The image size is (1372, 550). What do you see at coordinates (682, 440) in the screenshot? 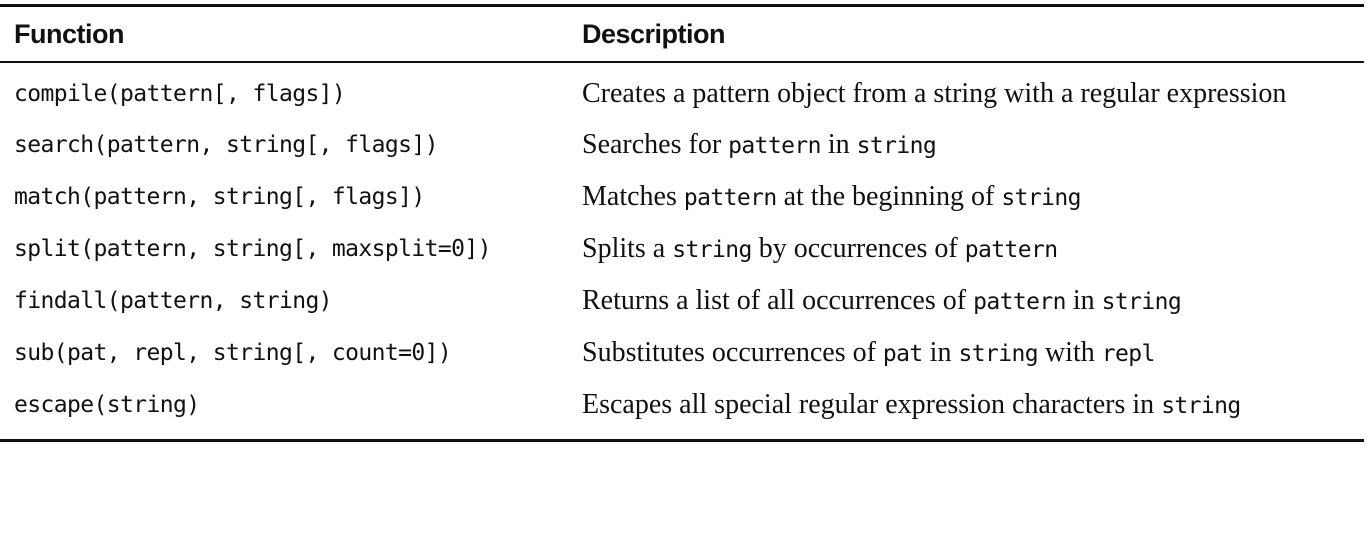
I see `table-bottom-rule` at bounding box center [682, 440].